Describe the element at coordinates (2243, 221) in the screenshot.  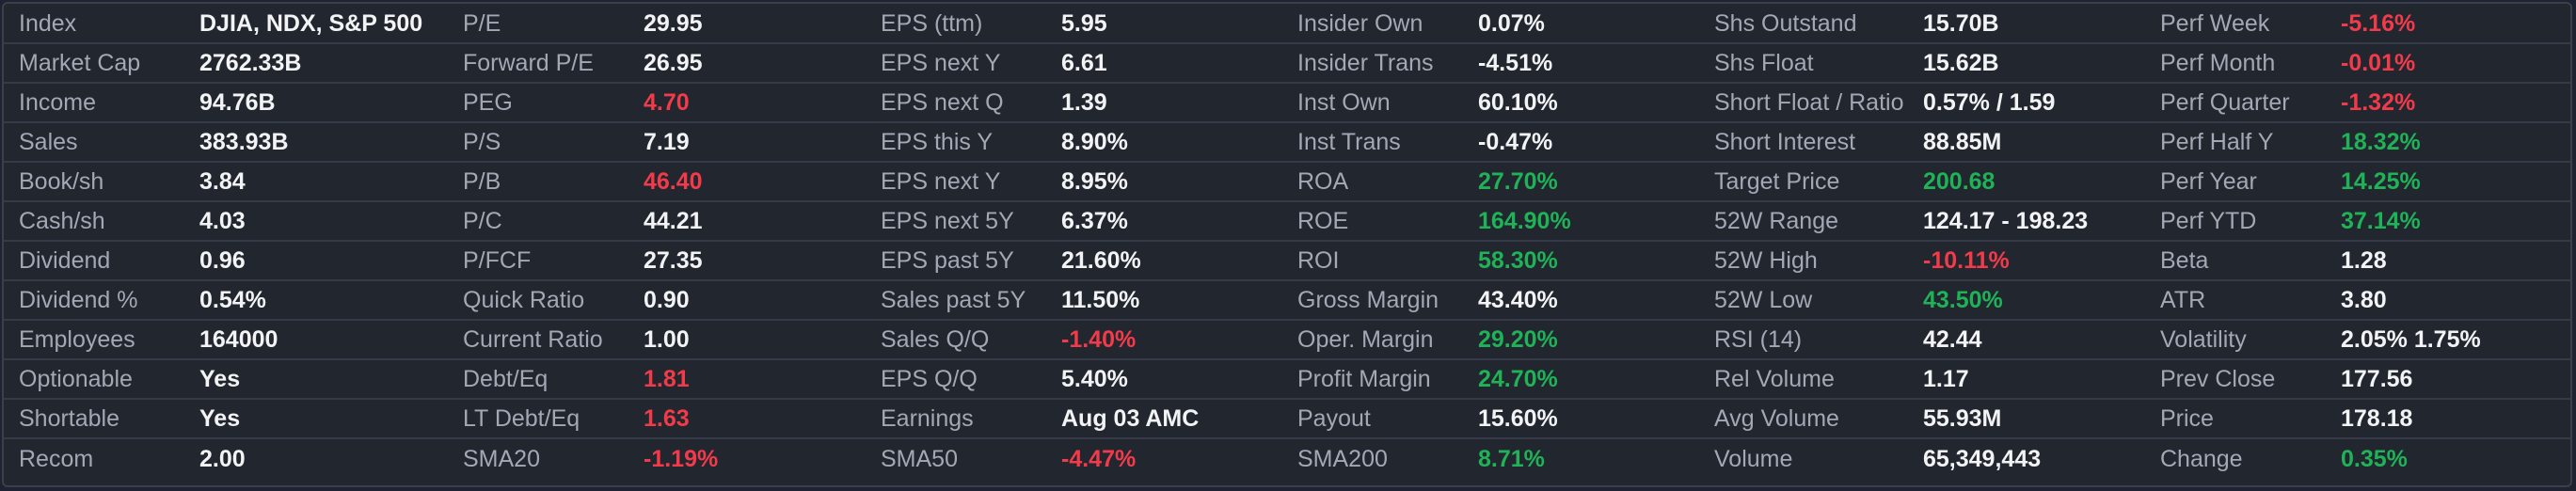
I see `metric-label: Perf YTD` at that location.